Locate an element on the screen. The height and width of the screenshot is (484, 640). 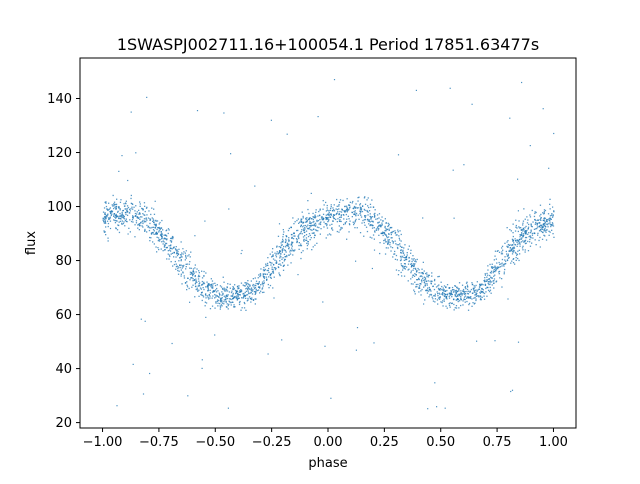
x-tick-label: −1.00 is located at coordinates (103, 442).